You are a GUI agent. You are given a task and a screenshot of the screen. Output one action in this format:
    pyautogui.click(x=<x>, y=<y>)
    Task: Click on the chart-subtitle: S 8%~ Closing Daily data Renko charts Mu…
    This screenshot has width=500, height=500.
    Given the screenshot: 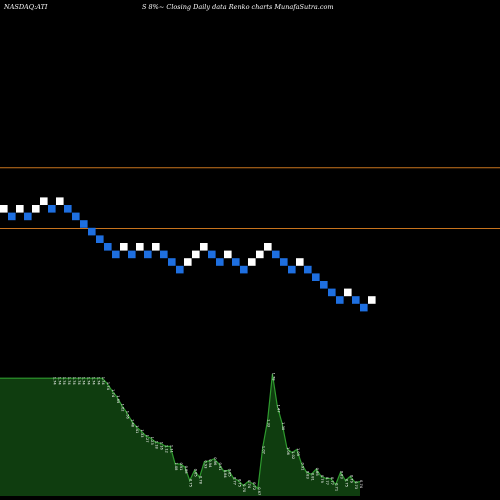 What is the action you would take?
    pyautogui.click(x=238, y=7)
    